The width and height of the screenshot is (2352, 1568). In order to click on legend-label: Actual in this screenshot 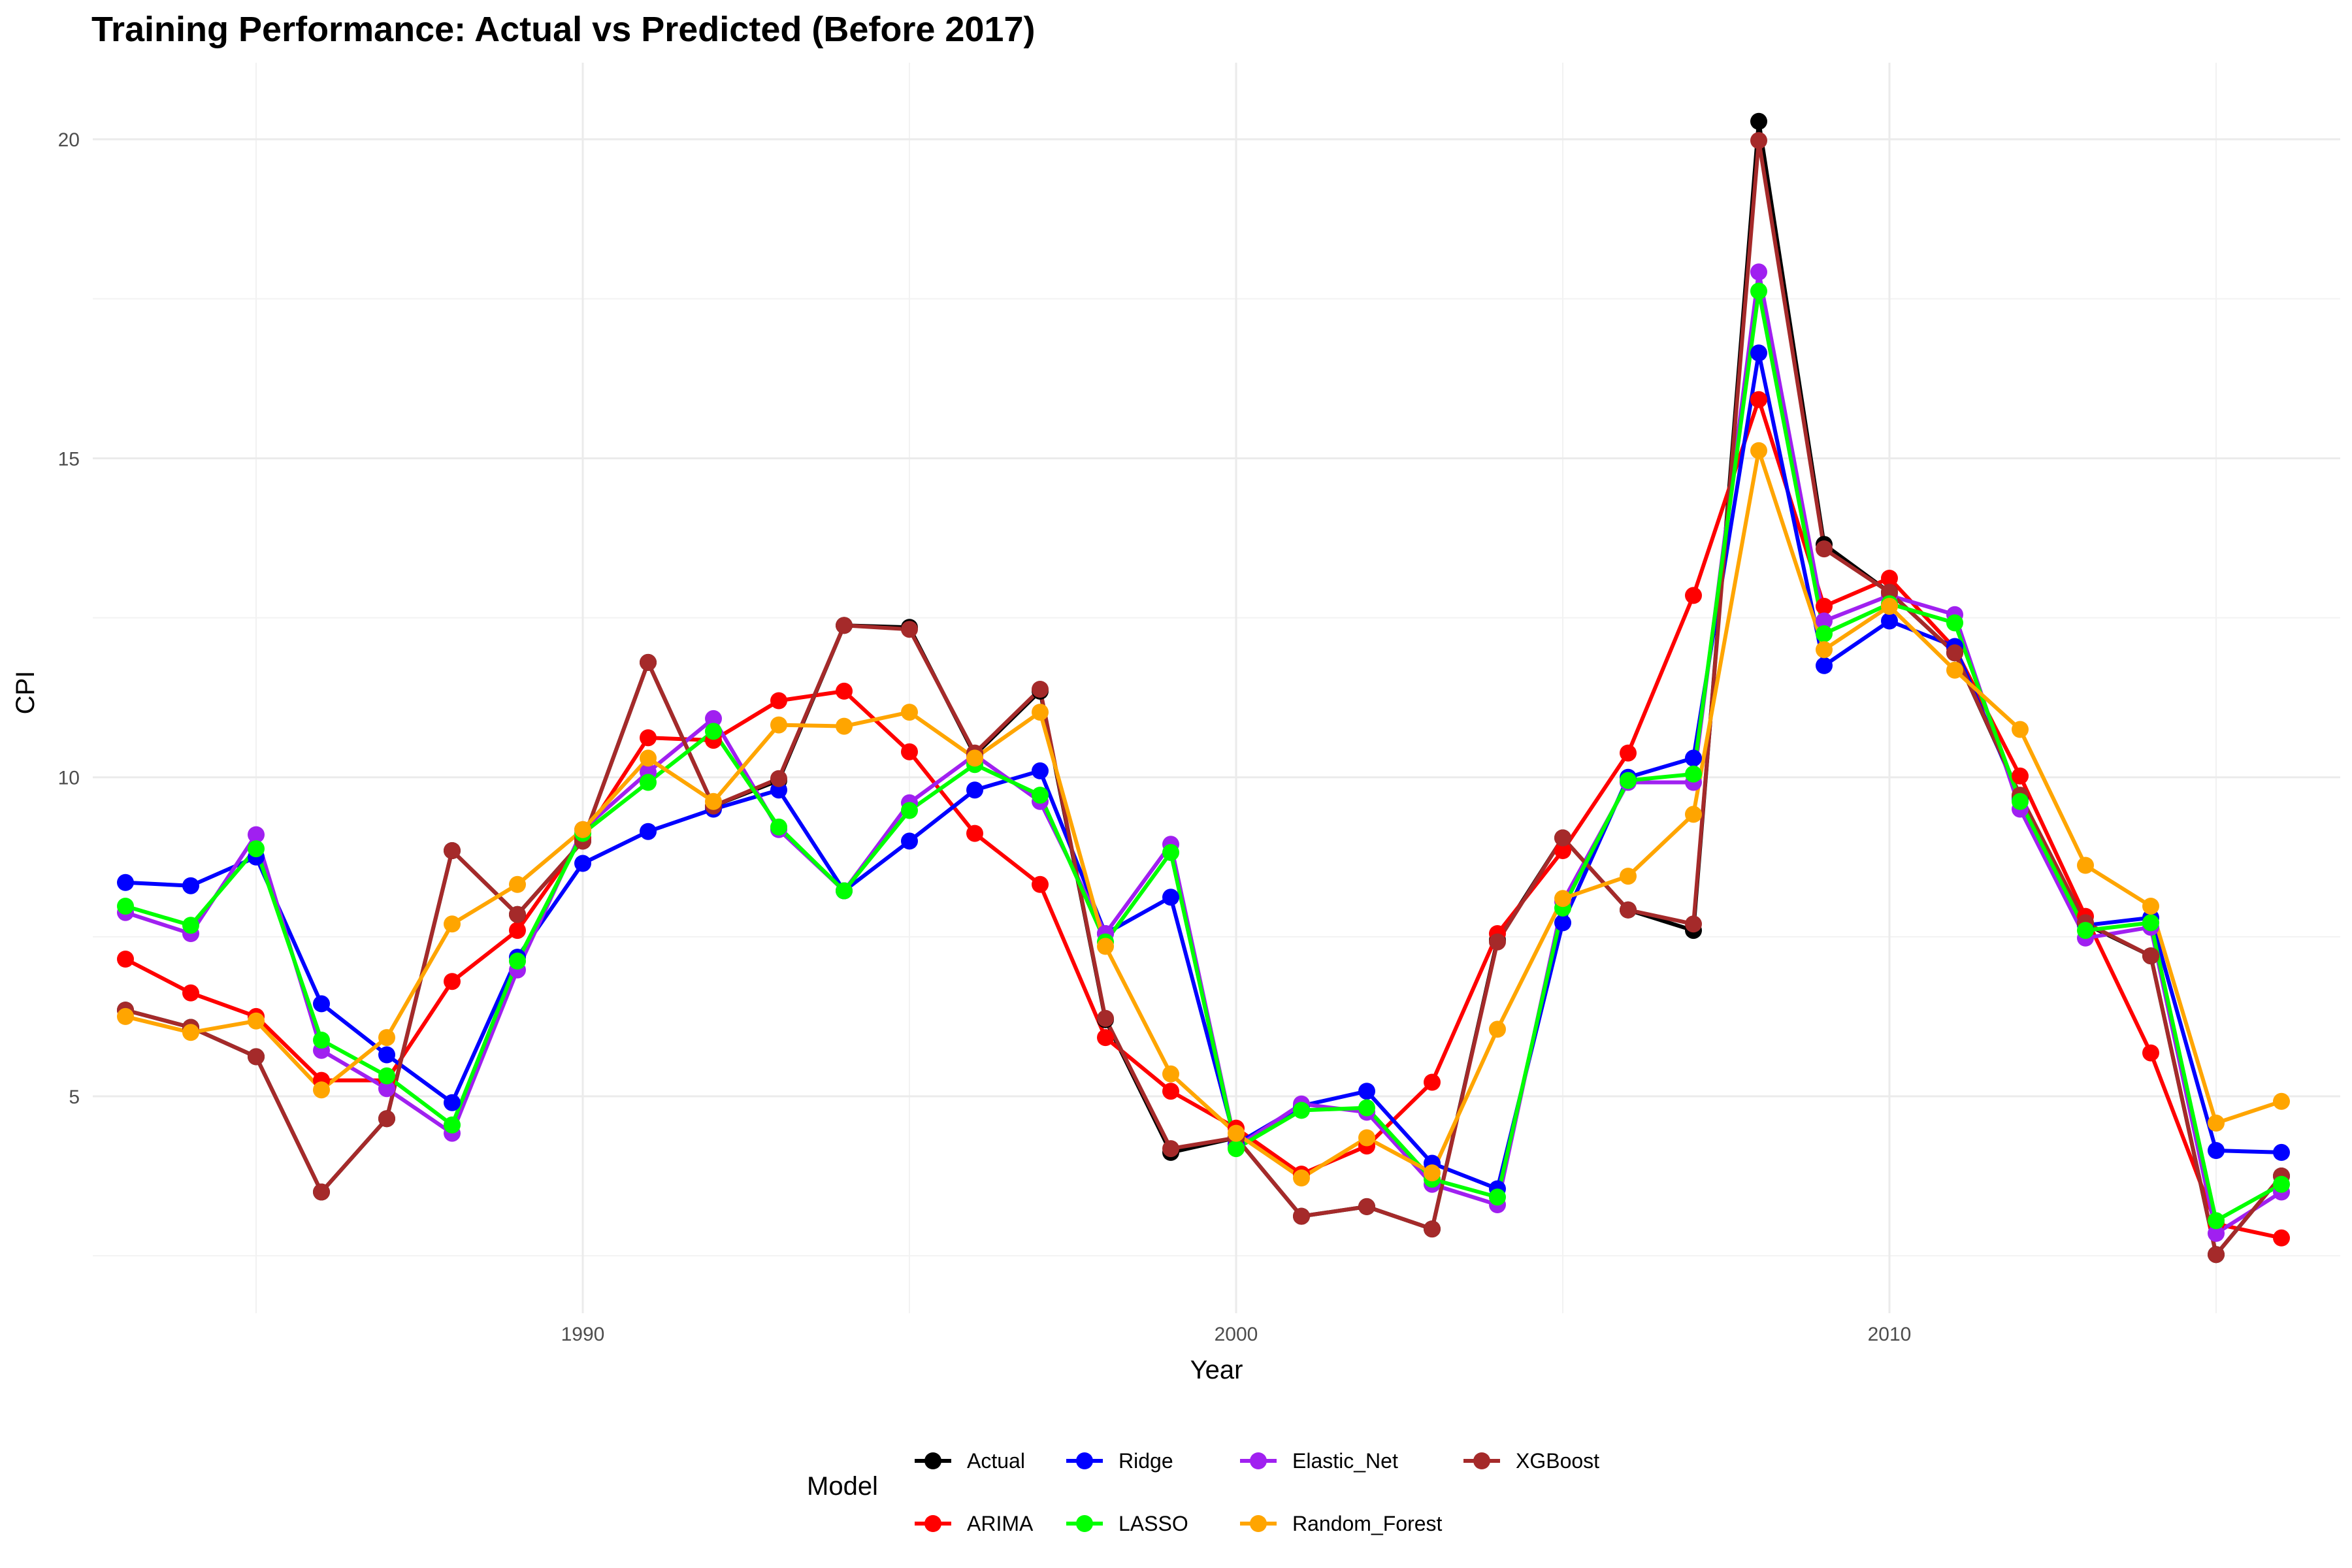, I will do `click(996, 1461)`.